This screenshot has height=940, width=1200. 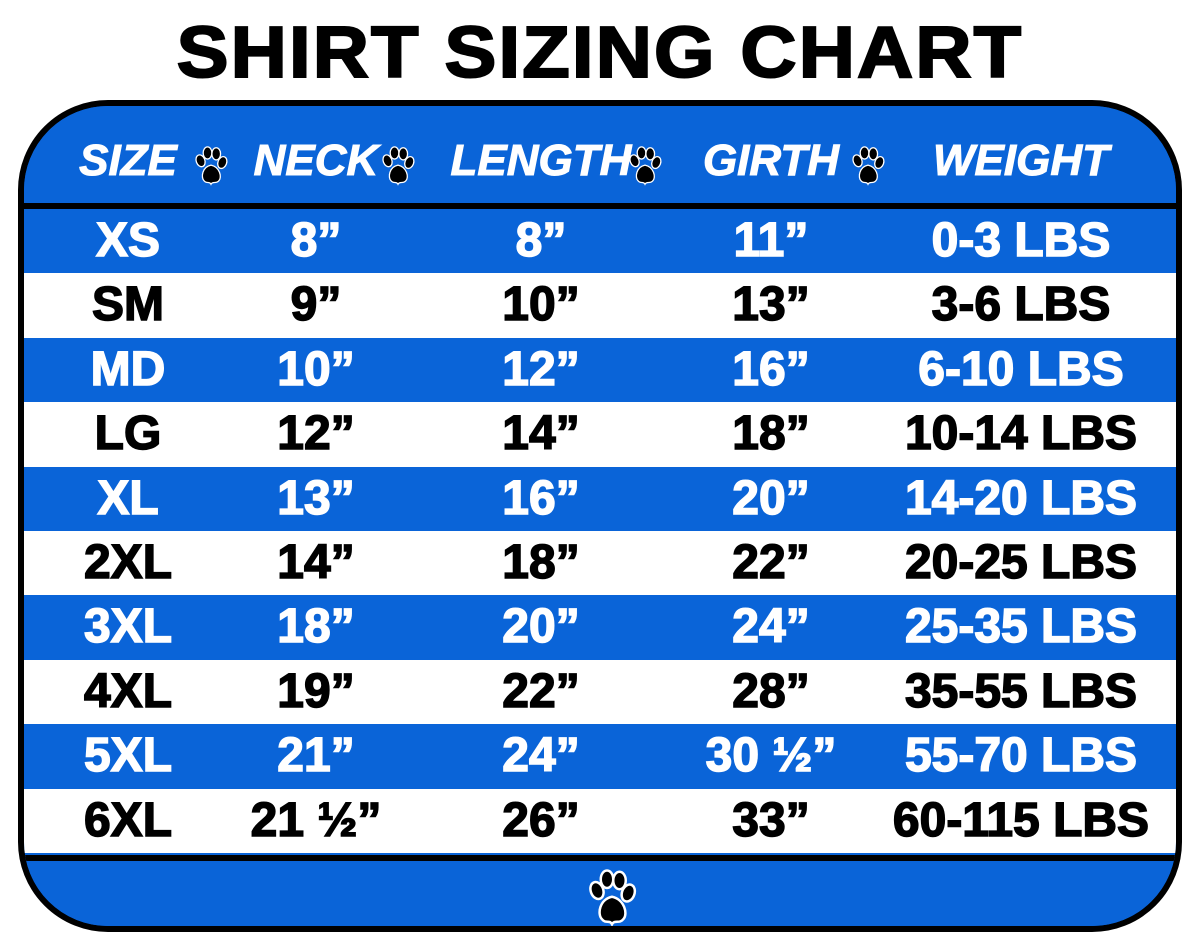 What do you see at coordinates (128, 305) in the screenshot?
I see `cell-size: SM` at bounding box center [128, 305].